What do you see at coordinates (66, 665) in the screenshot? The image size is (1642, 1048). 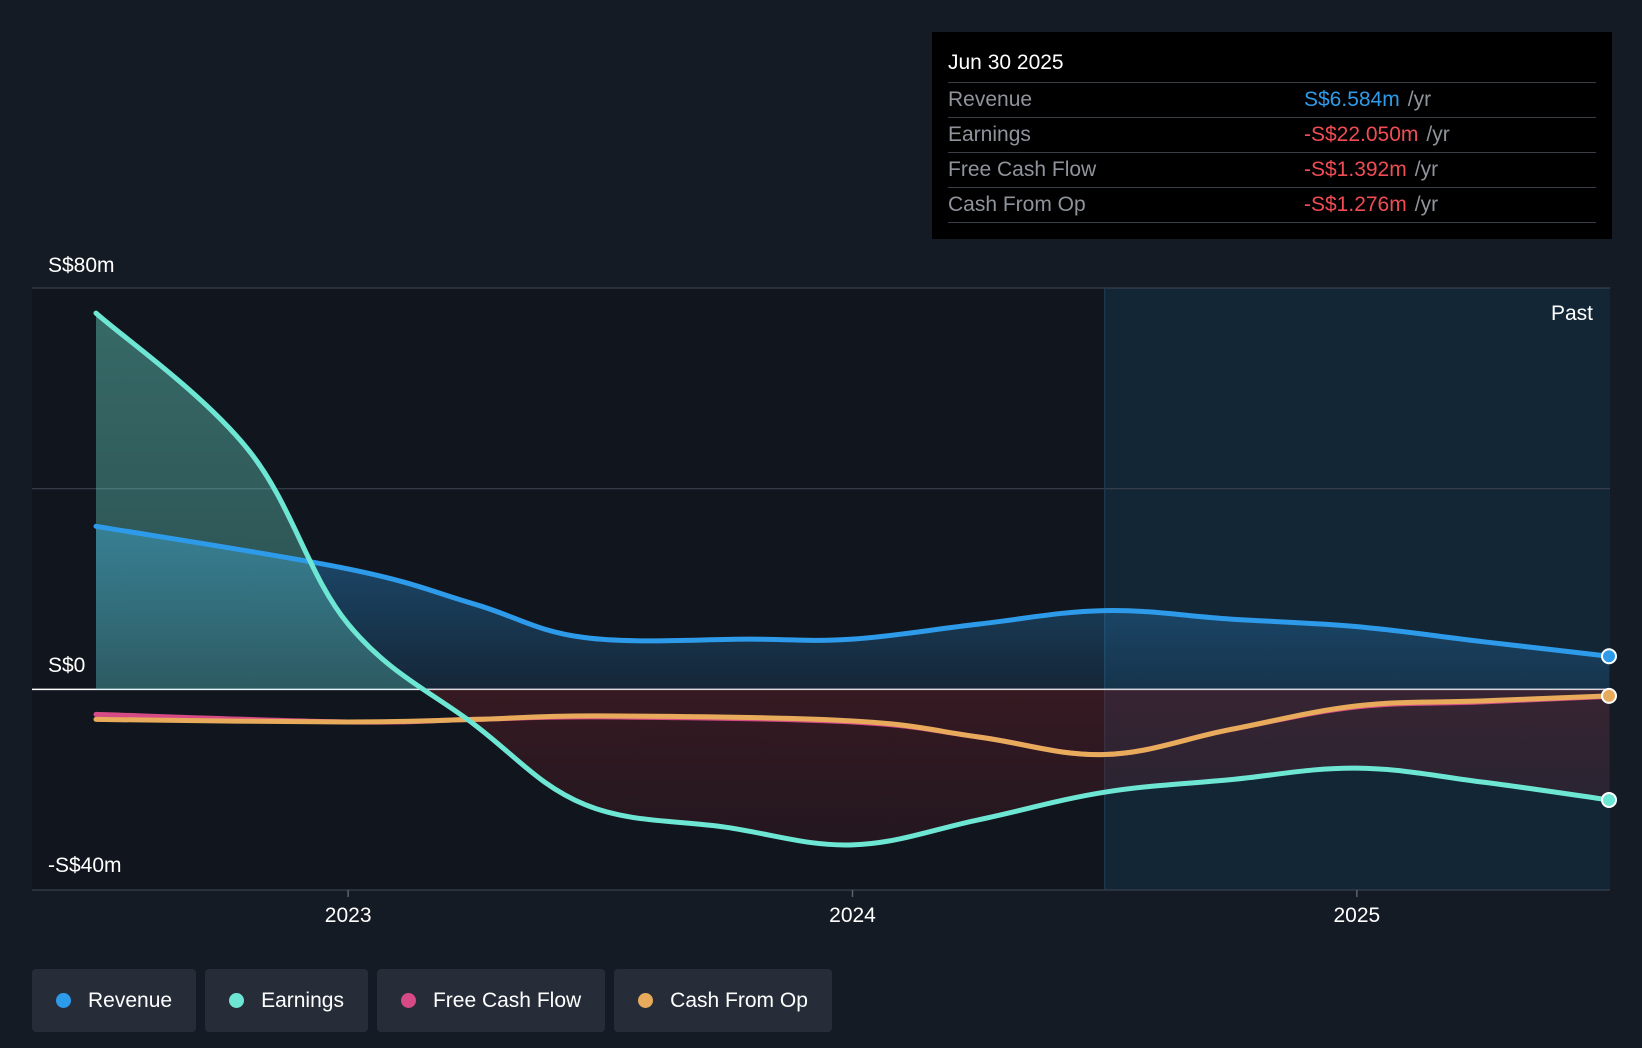 I see `y-tick-label: S$0` at bounding box center [66, 665].